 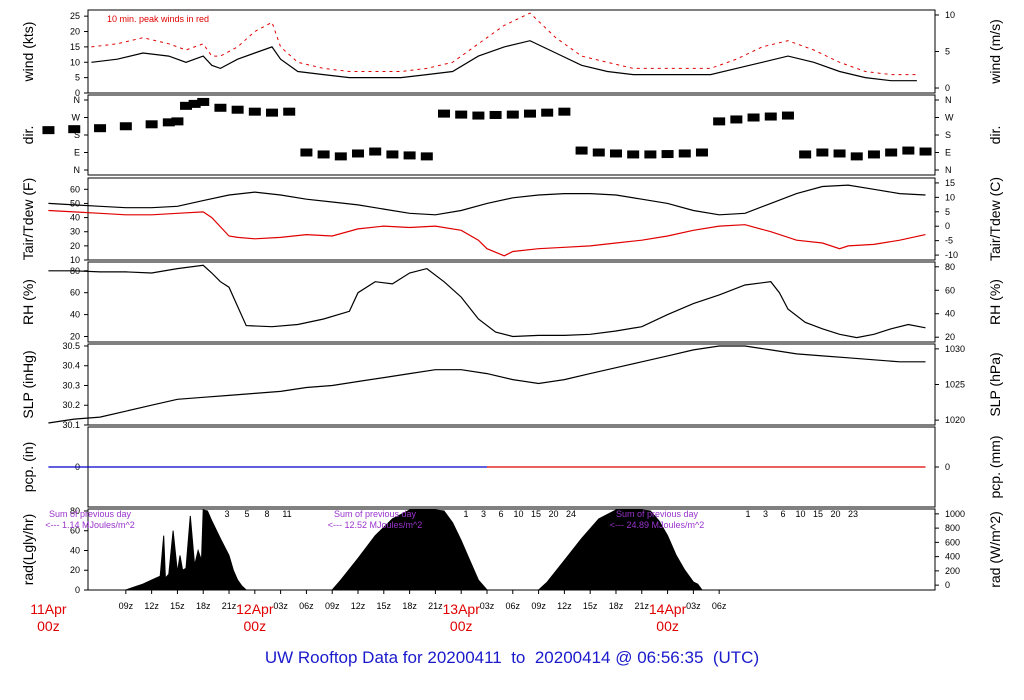 What do you see at coordinates (624, 657) in the screenshot?
I see `footer-at: @` at bounding box center [624, 657].